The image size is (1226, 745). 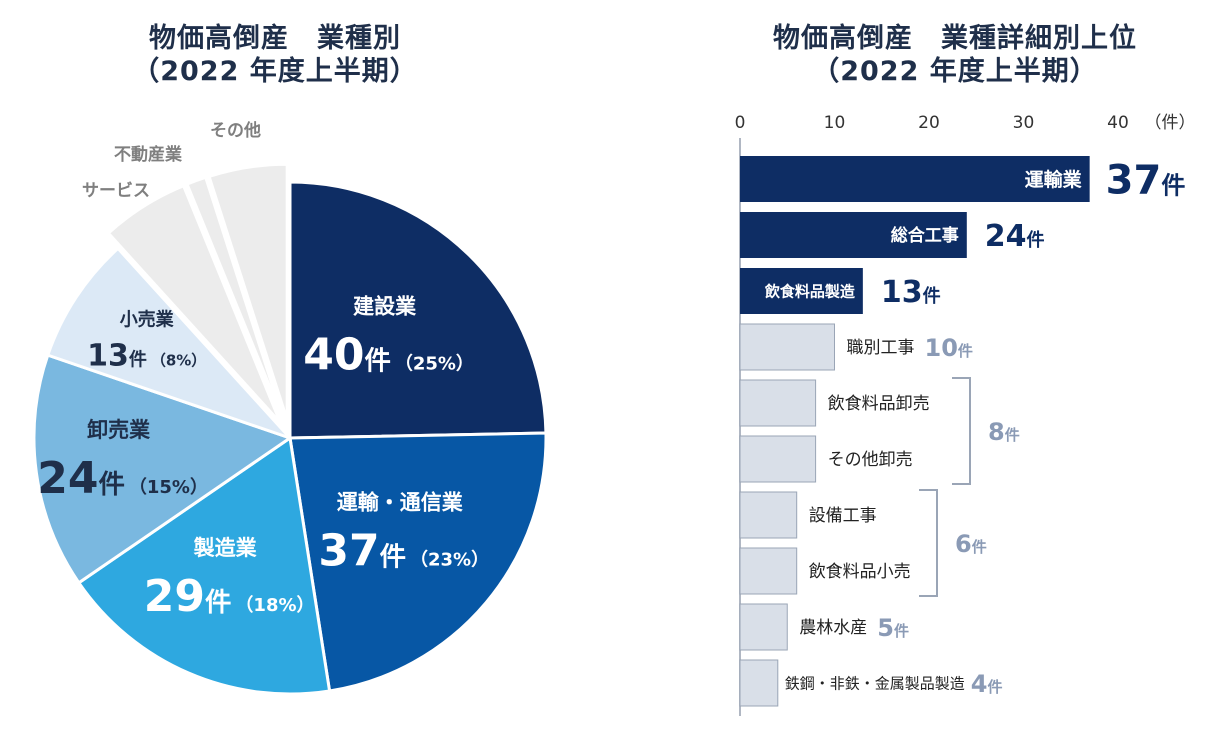 I want to click on group-value-label: 6件, so click(x=971, y=544).